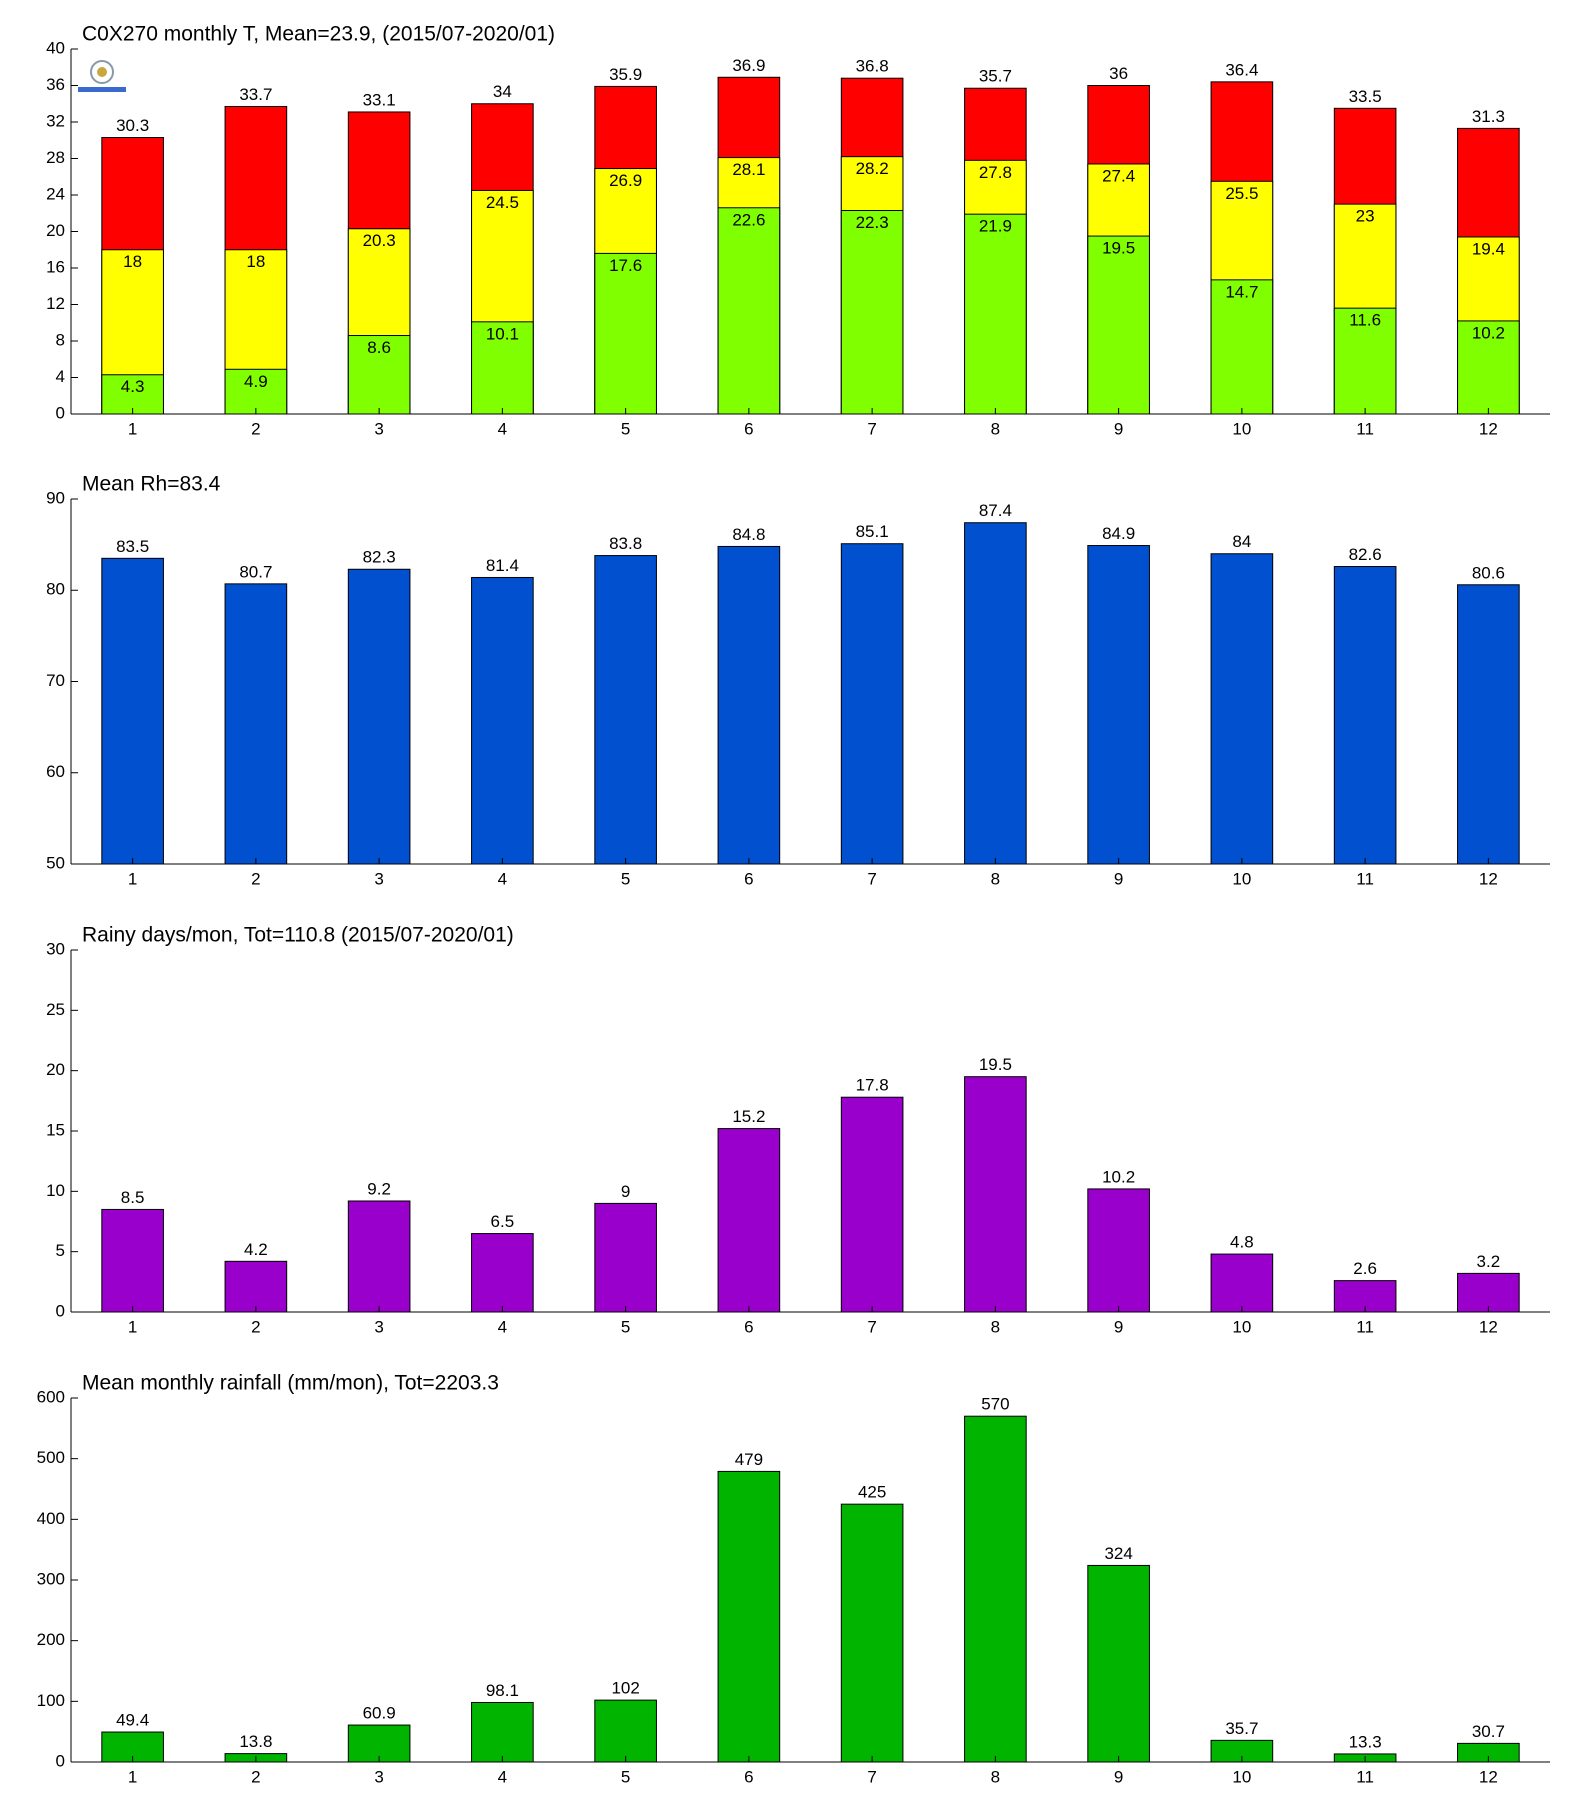  Describe the element at coordinates (625, 543) in the screenshot. I see `value-label: 83.8` at that location.